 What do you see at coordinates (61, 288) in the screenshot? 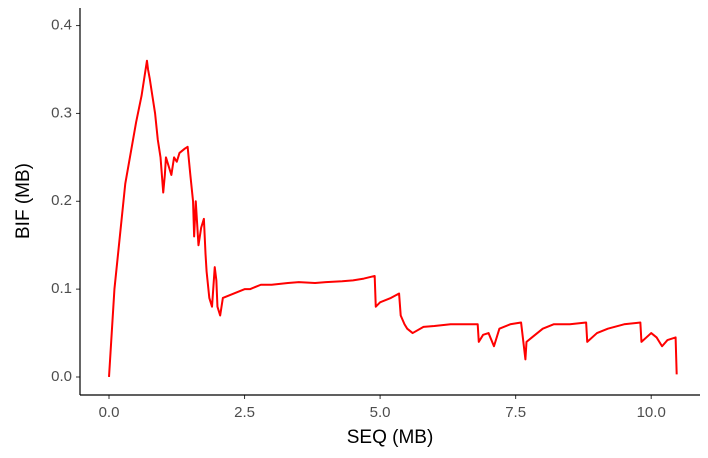
I see `y-tick-label: 0.1` at bounding box center [61, 288].